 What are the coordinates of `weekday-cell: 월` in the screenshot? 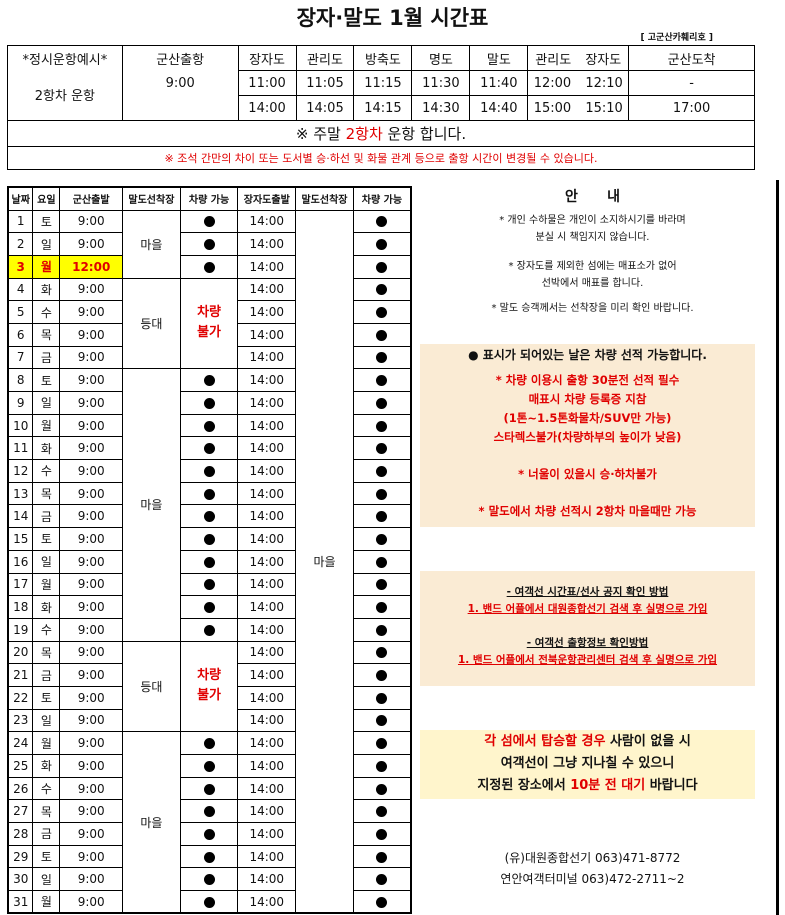 It's located at (46, 902).